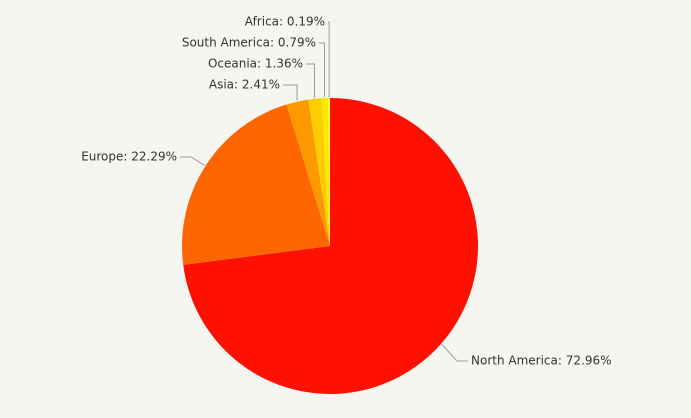 This screenshot has width=691, height=418. I want to click on data-label: Oceania: 1.36%, so click(255, 64).